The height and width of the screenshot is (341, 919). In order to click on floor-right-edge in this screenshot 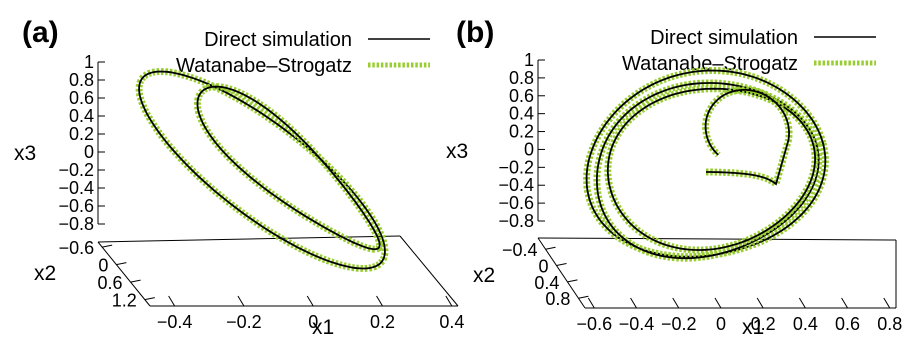, I will do `click(429, 271)`.